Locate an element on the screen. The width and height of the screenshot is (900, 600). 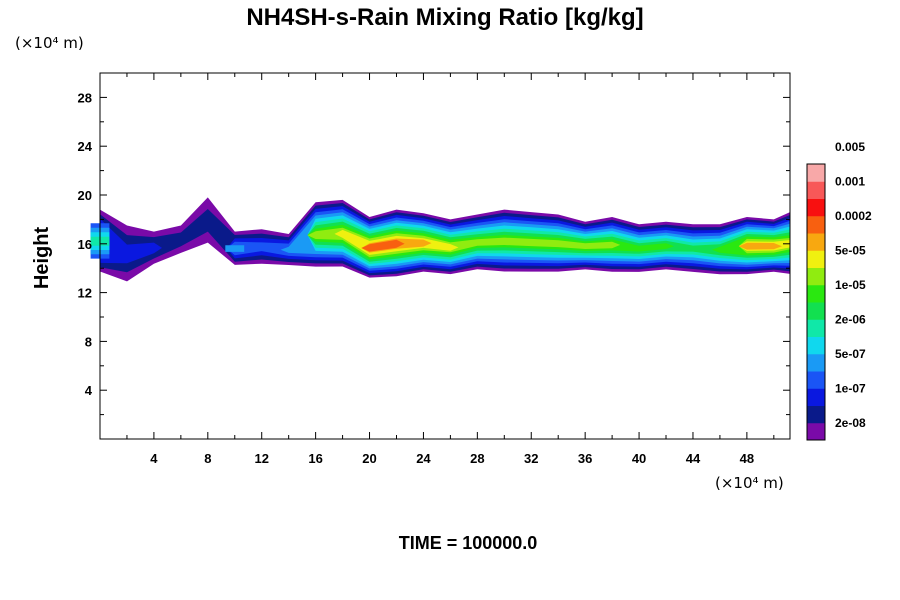
y-tick-label: 12 is located at coordinates (85, 293).